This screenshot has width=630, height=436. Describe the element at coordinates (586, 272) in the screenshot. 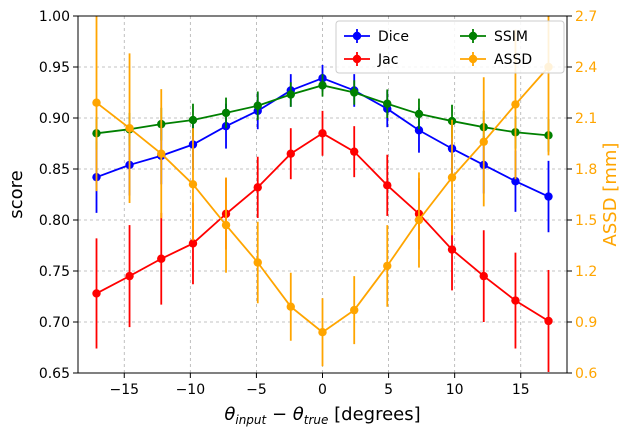

I see `y2-tick-label: 1.2` at that location.